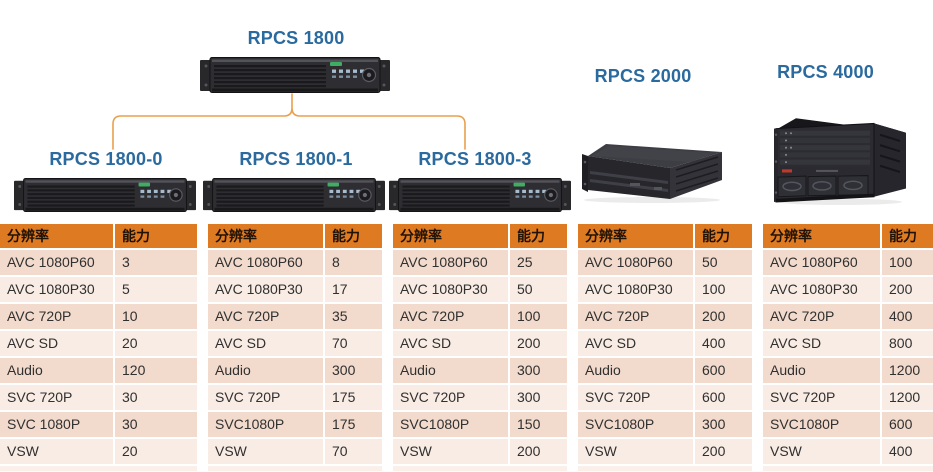 The image size is (933, 472). Describe the element at coordinates (98, 371) in the screenshot. I see `table-row: Audio 120` at that location.